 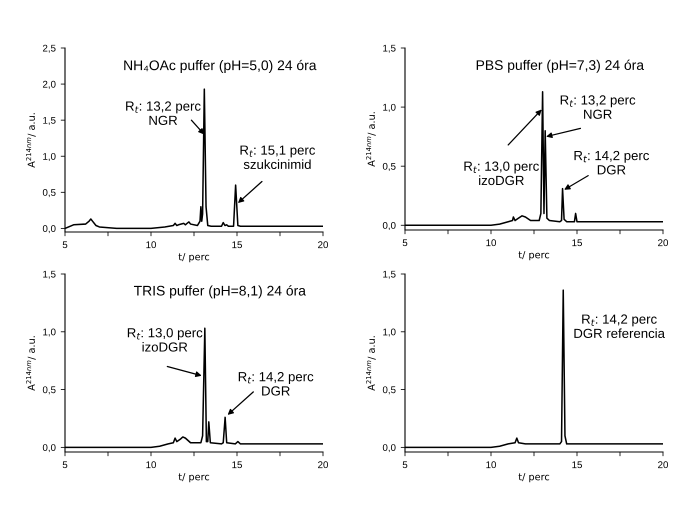 I want to click on y-tick-label: 2,0, so click(x=49, y=84).